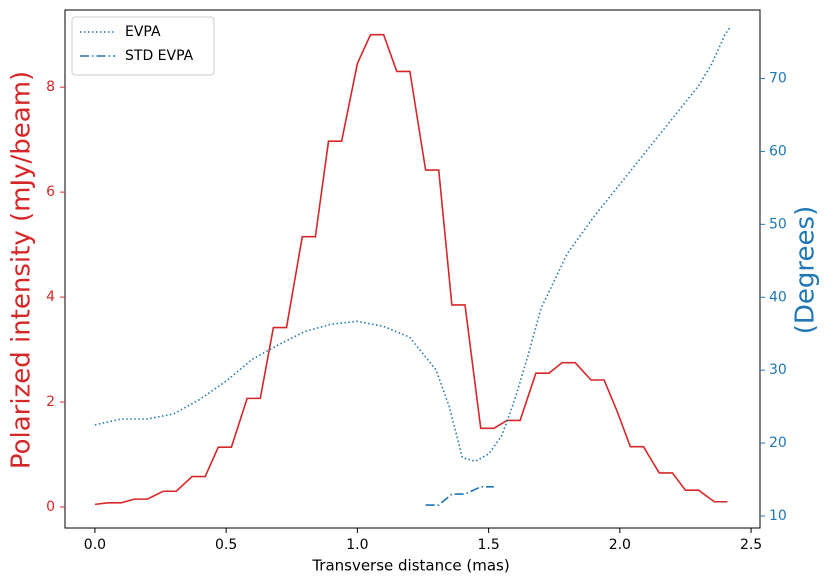  What do you see at coordinates (357, 545) in the screenshot?
I see `x-tick-label: 1.0` at bounding box center [357, 545].